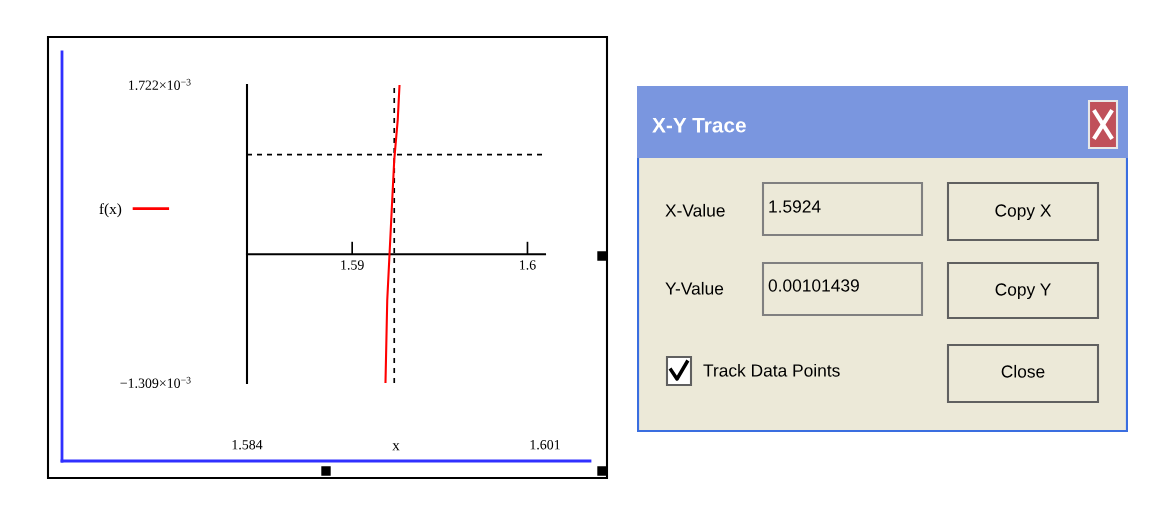  What do you see at coordinates (160, 84) in the screenshot?
I see `y-tick-label: 1.722×10$^{−3}$` at bounding box center [160, 84].